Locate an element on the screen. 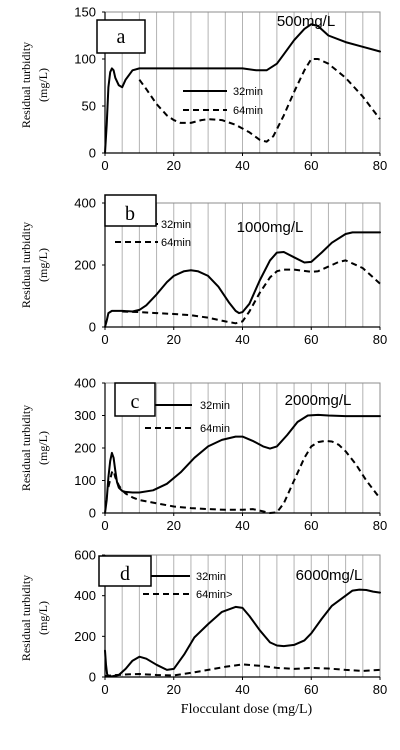 The width and height of the screenshot is (400, 750). panel-label: a is located at coordinates (121, 37).